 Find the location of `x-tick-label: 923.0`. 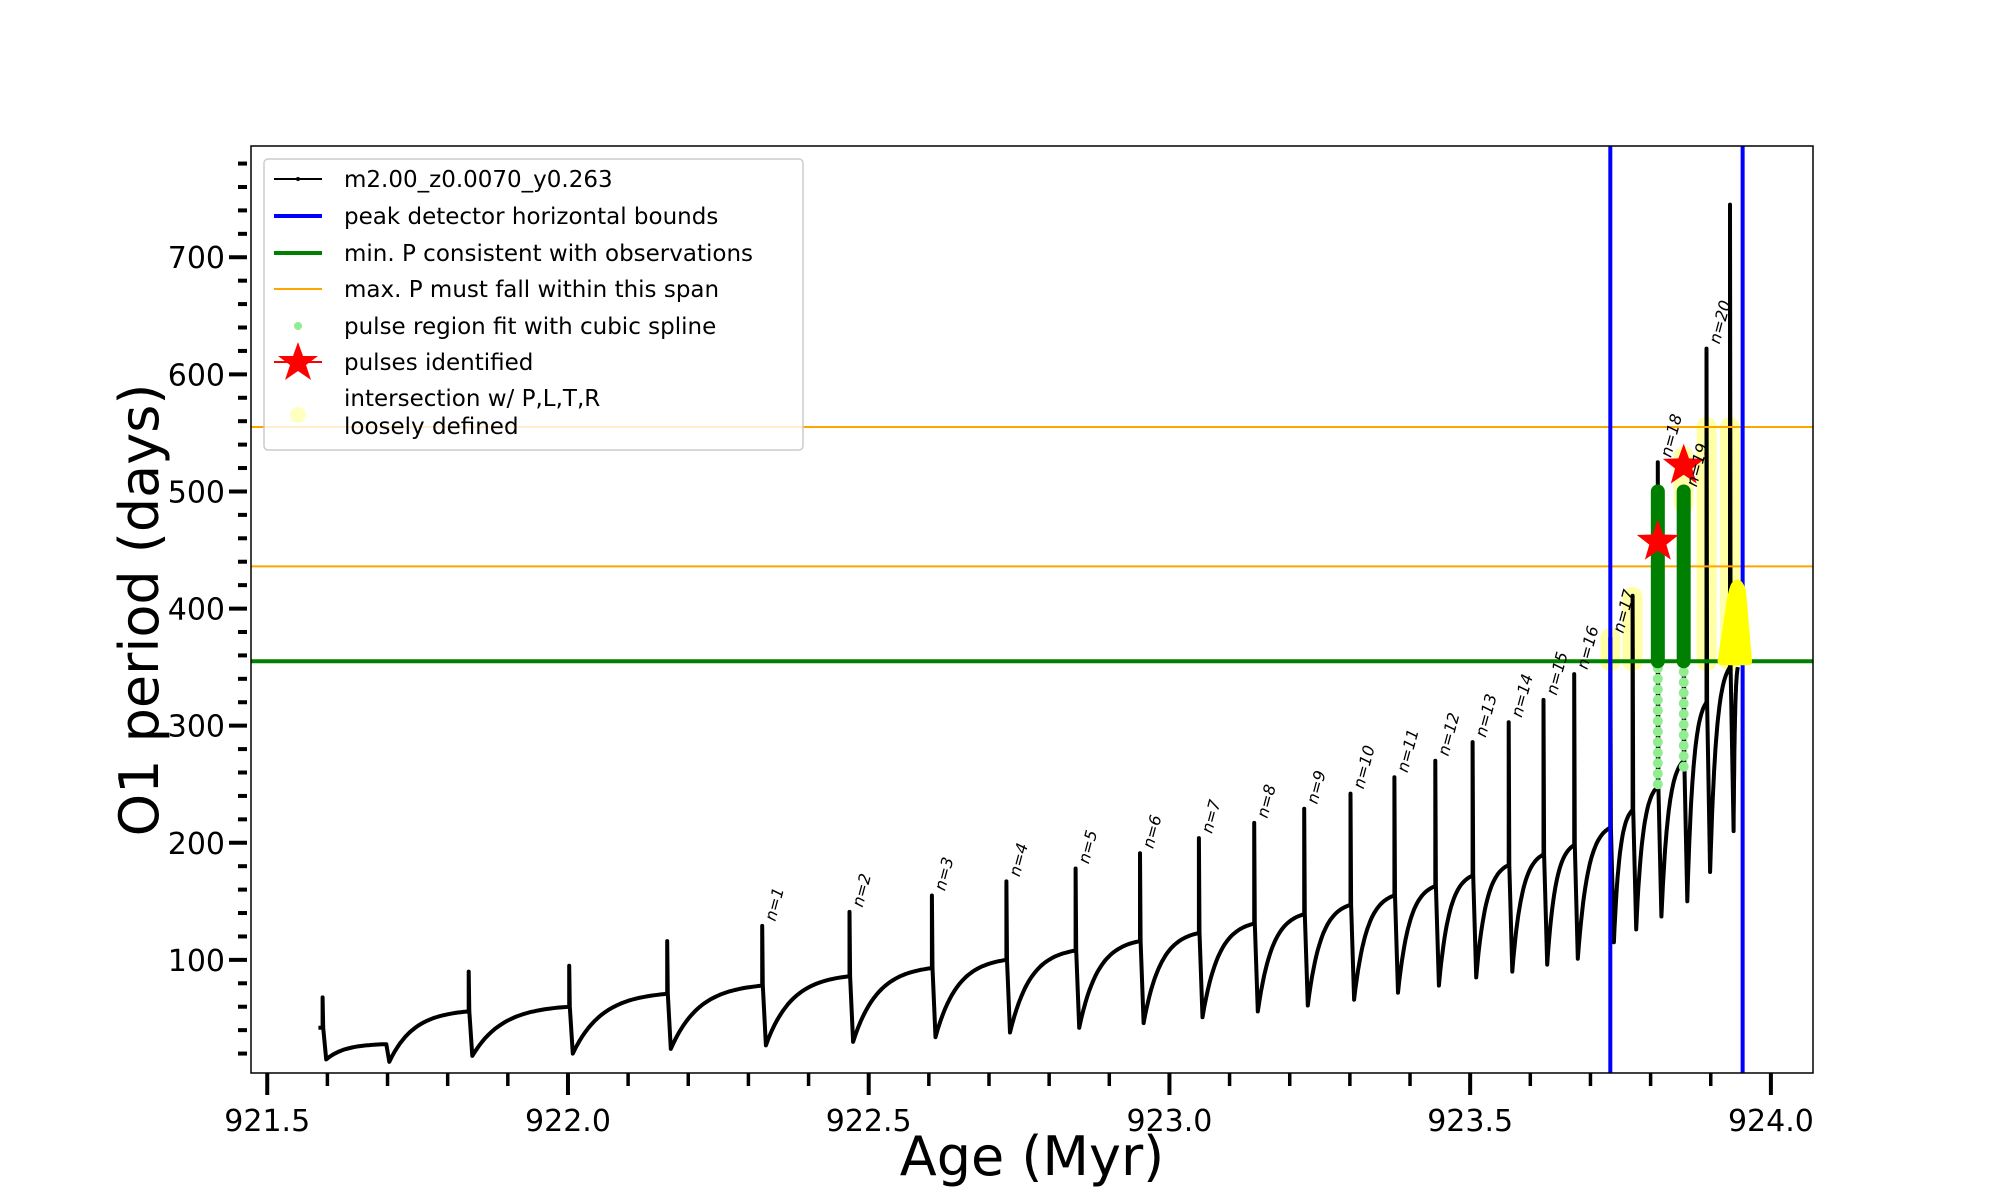

x-tick-label: 923.0 is located at coordinates (1169, 1121).